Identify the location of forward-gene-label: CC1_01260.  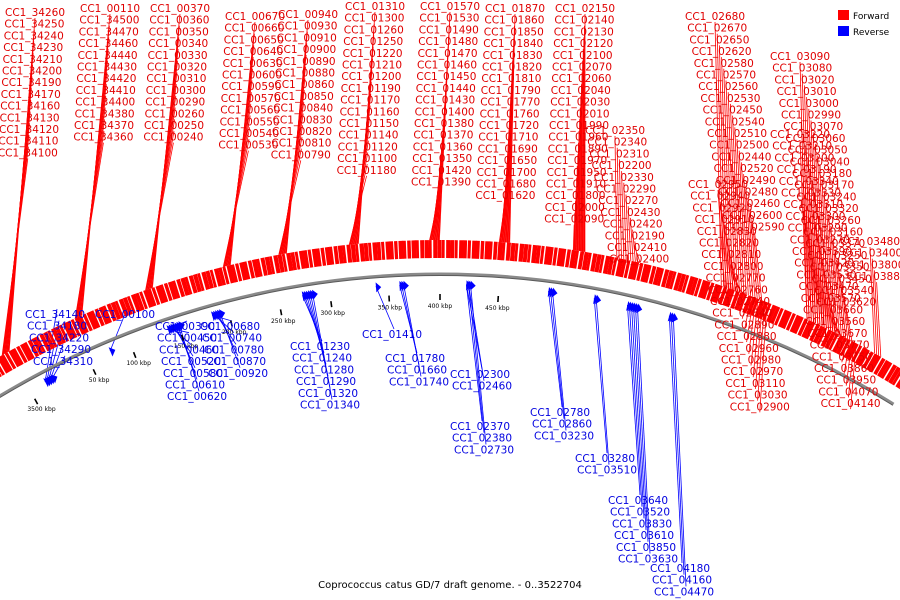
(374, 30).